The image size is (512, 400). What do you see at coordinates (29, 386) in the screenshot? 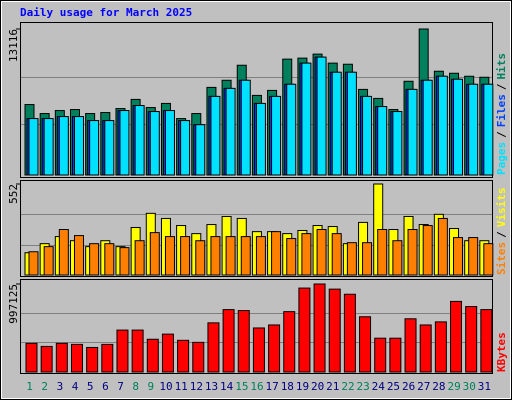
I see `x-tick-label: 1` at bounding box center [29, 386].